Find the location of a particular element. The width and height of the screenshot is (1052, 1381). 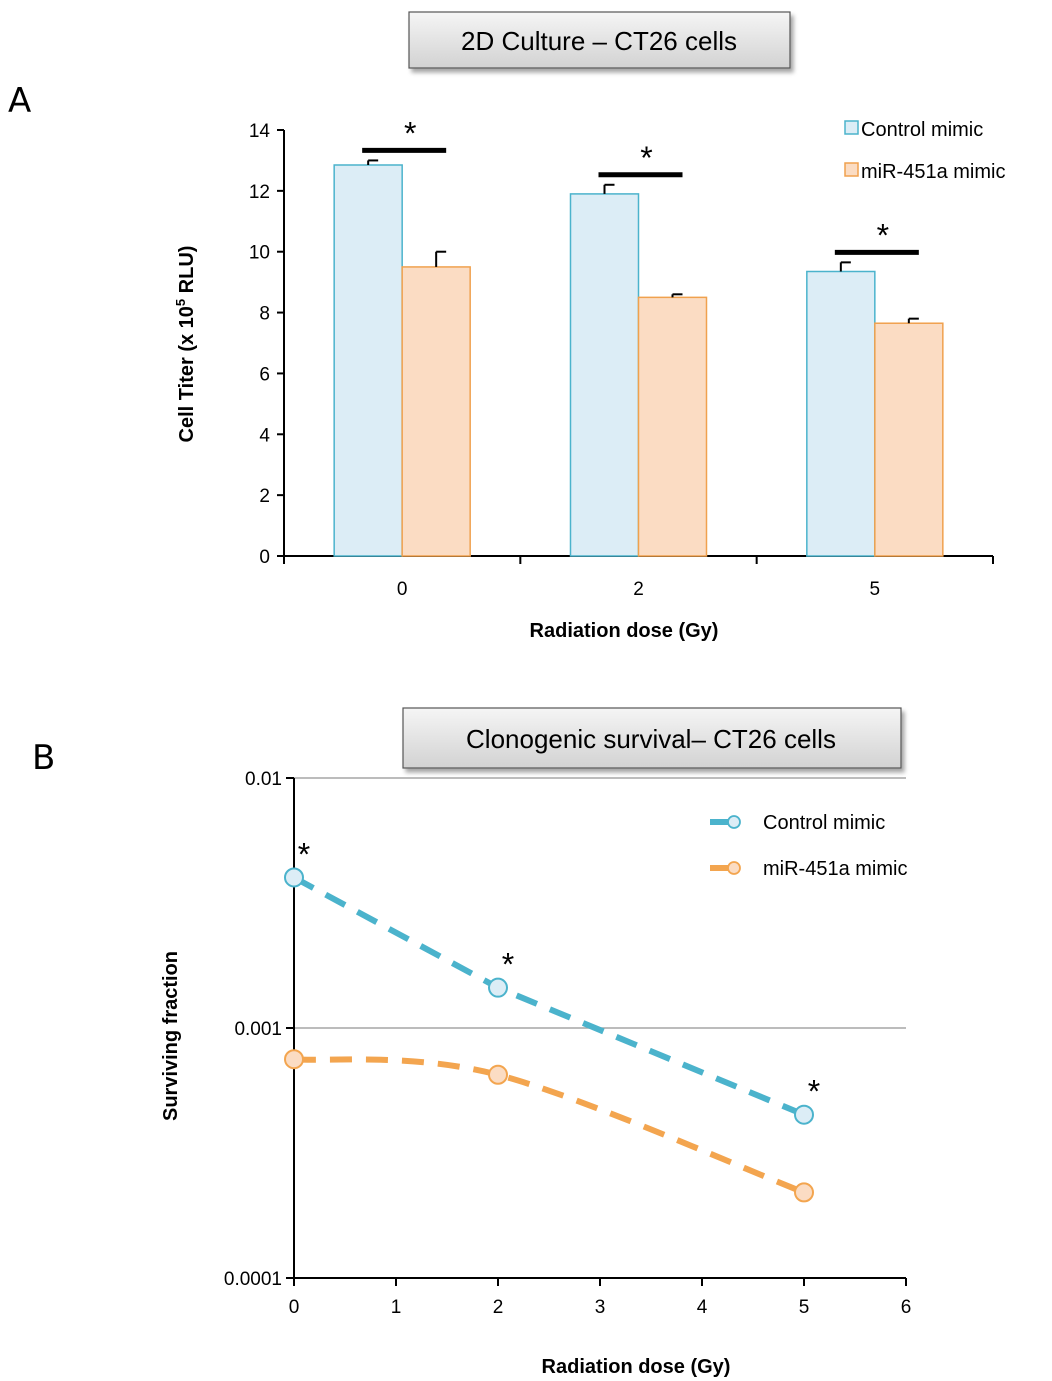

panel-b-significance: * * * is located at coordinates (559, 972).